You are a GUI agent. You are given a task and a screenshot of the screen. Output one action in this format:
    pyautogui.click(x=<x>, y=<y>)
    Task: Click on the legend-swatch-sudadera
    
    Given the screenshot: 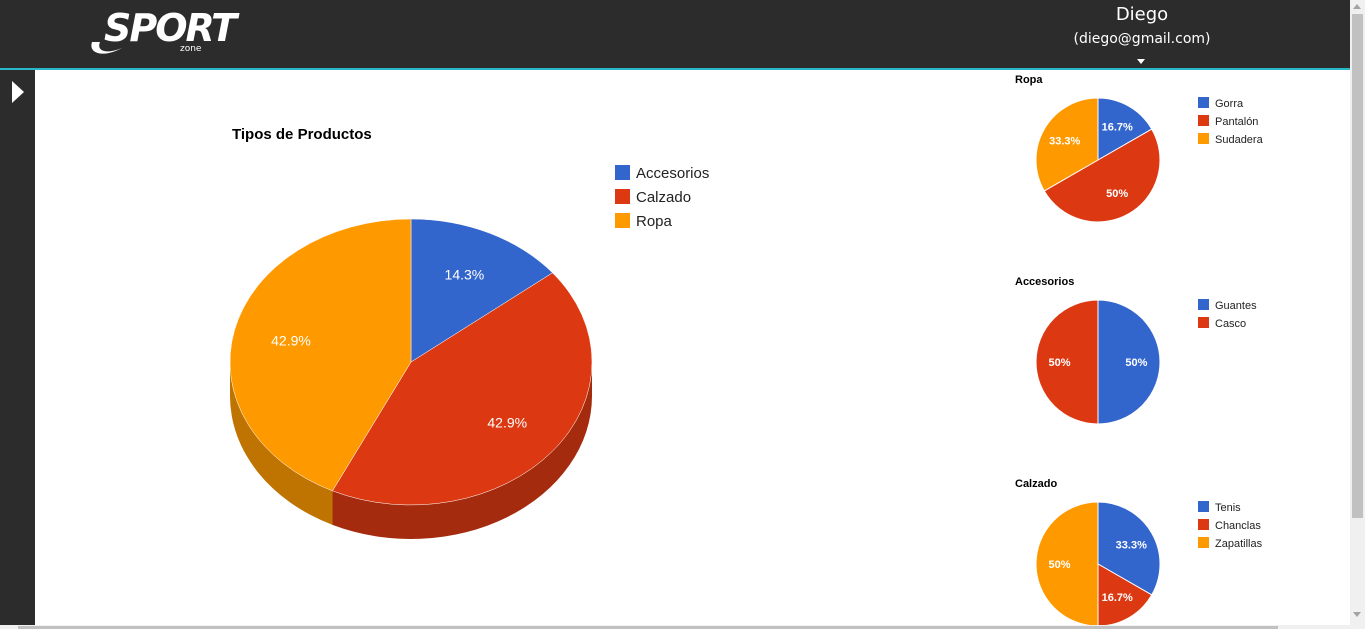 What is the action you would take?
    pyautogui.click(x=1203, y=138)
    